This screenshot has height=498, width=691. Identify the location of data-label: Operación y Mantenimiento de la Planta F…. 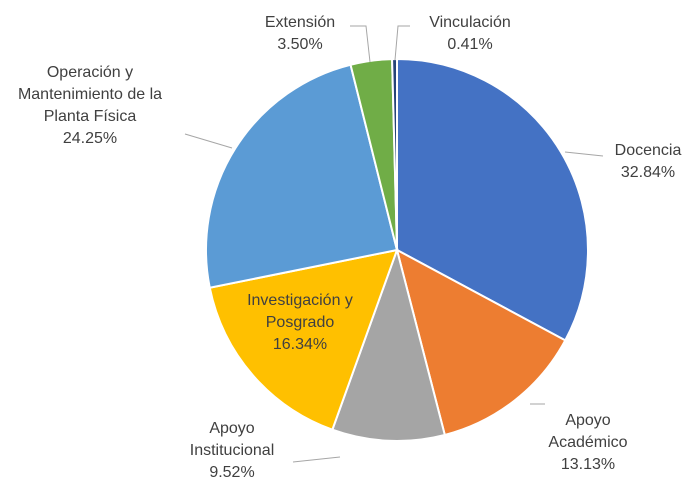
(90, 106).